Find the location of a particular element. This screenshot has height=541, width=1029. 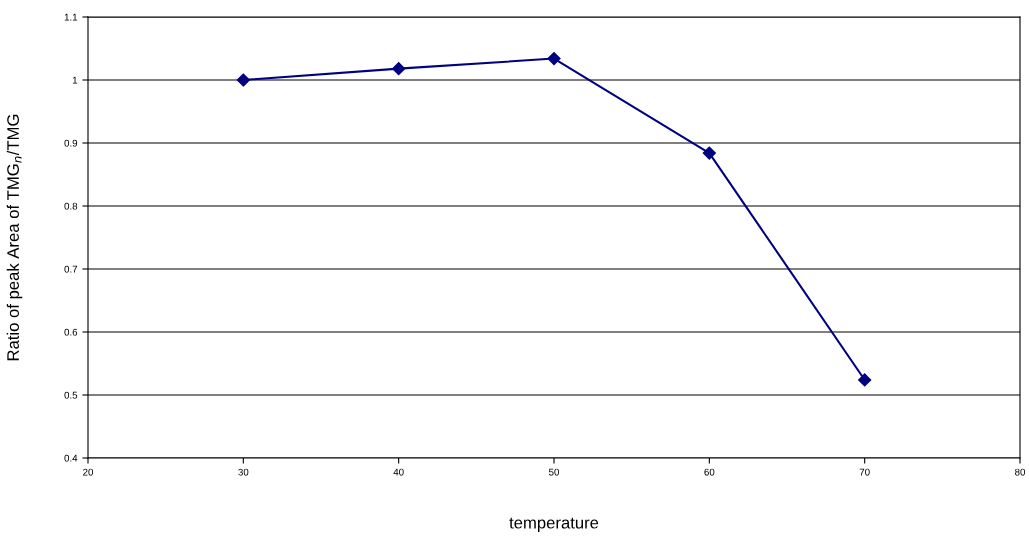

x-tick-label: 50 is located at coordinates (554, 472).